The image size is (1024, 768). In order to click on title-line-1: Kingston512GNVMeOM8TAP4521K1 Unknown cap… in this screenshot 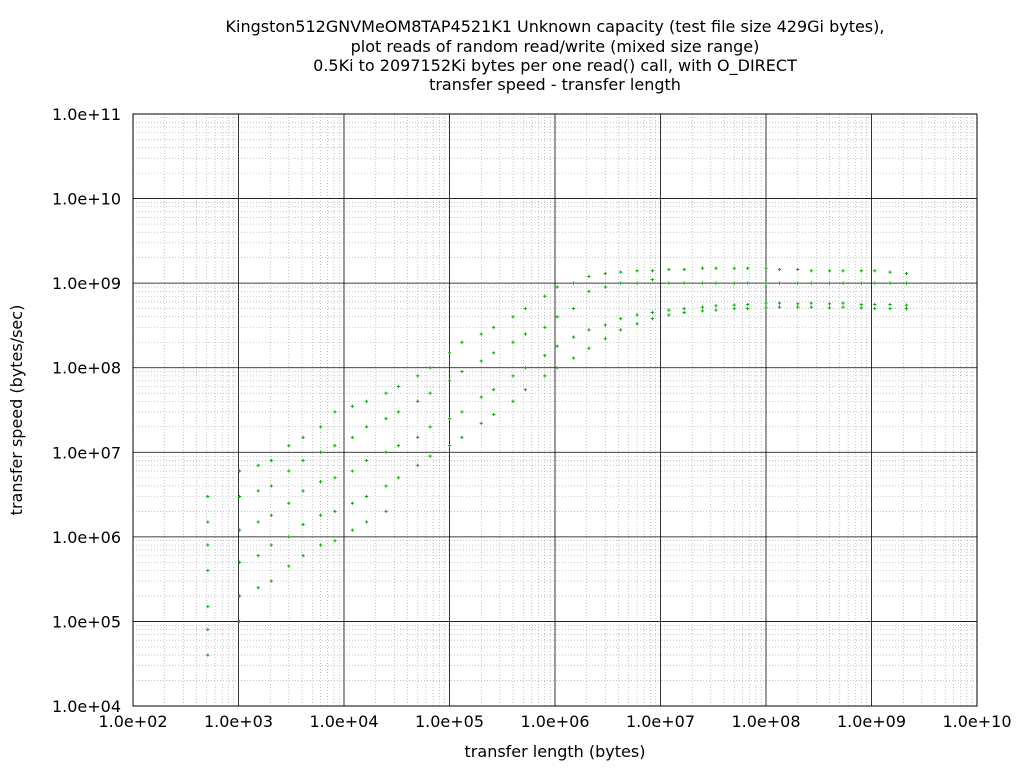, I will do `click(555, 26)`.